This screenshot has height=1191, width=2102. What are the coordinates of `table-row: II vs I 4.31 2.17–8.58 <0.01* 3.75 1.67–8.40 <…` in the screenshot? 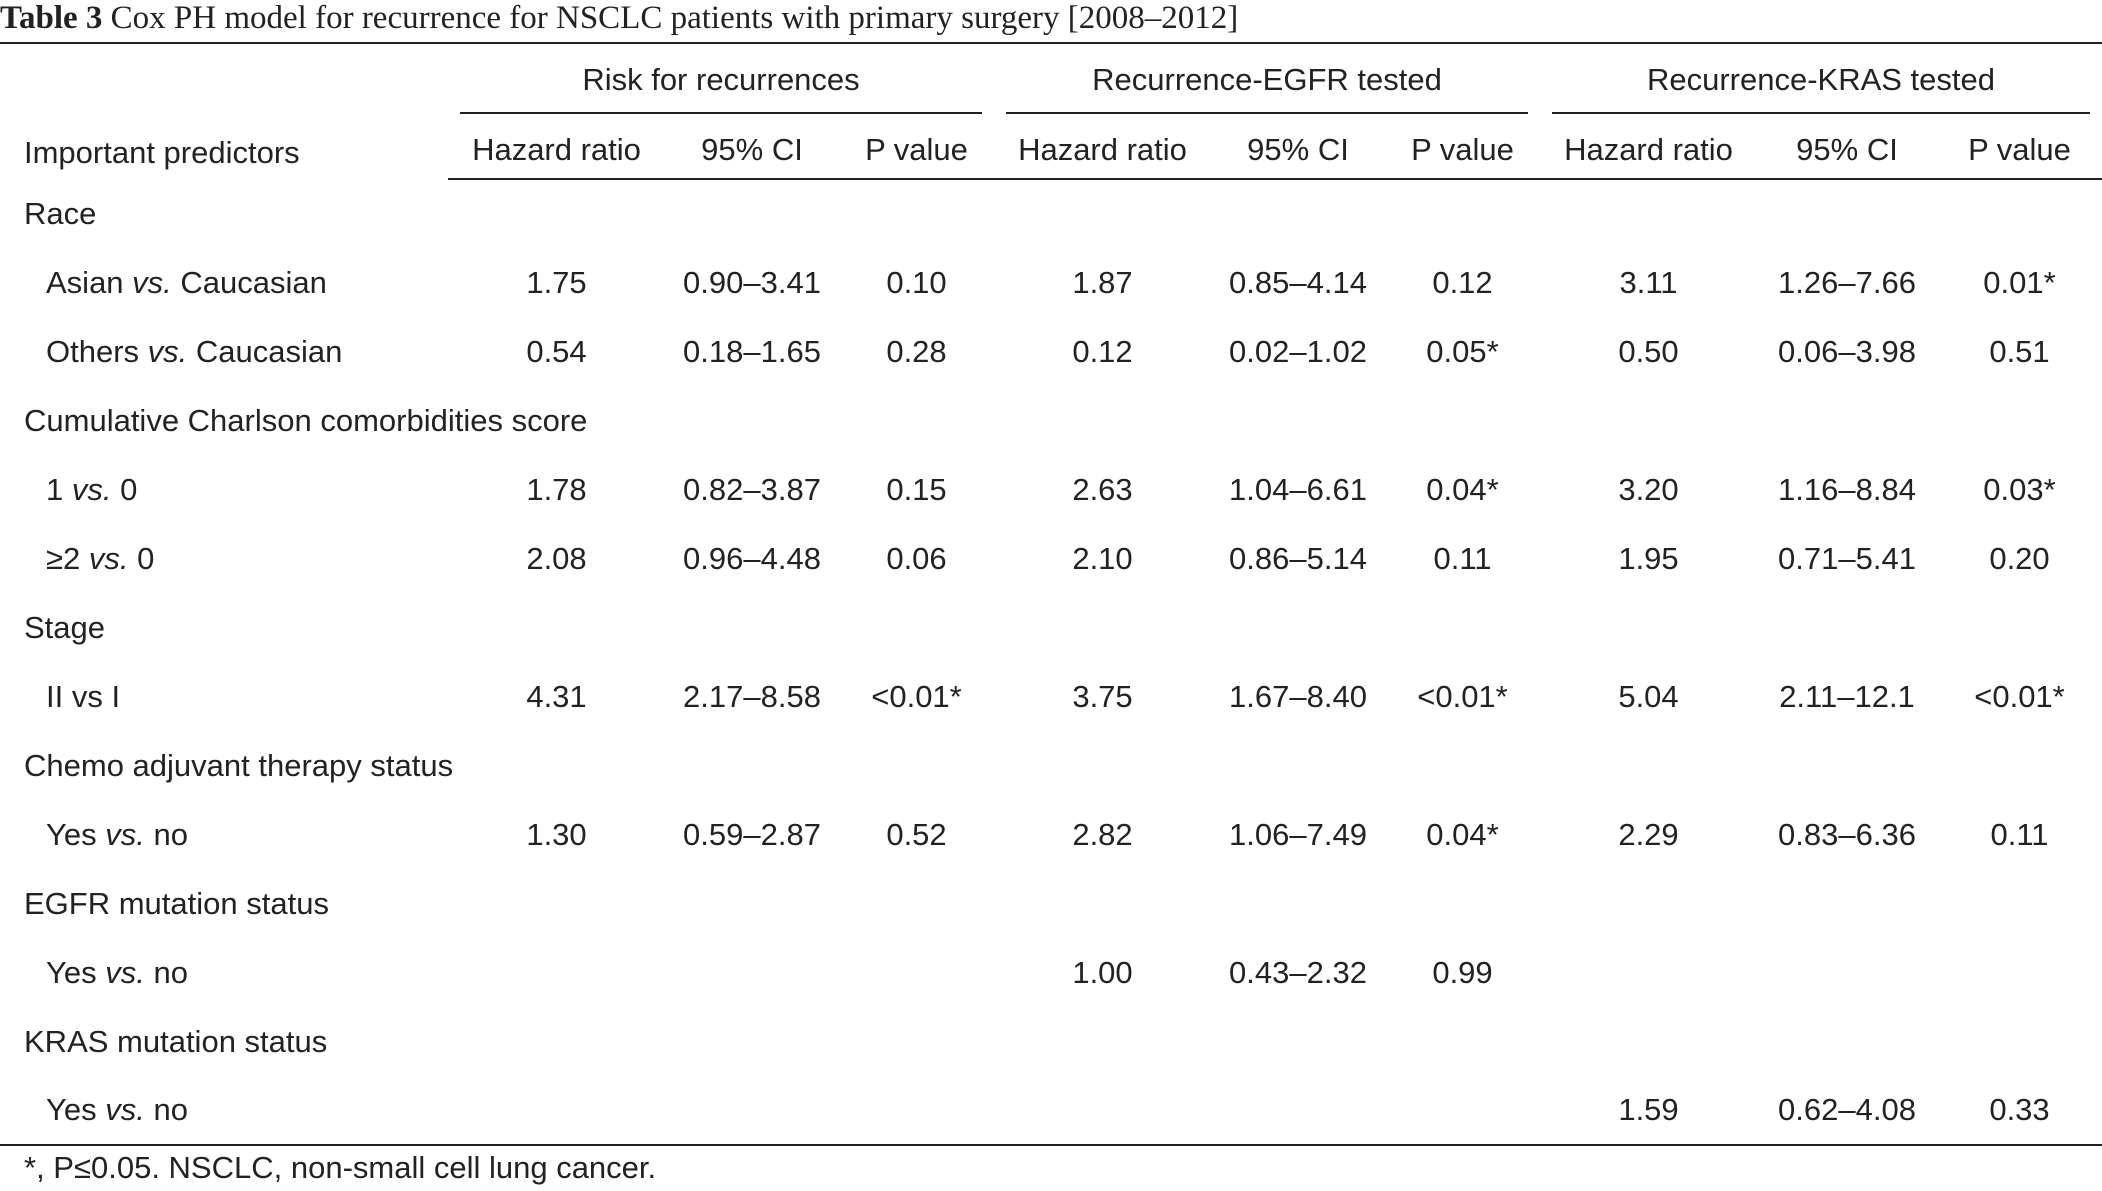 It's located at (1051, 696).